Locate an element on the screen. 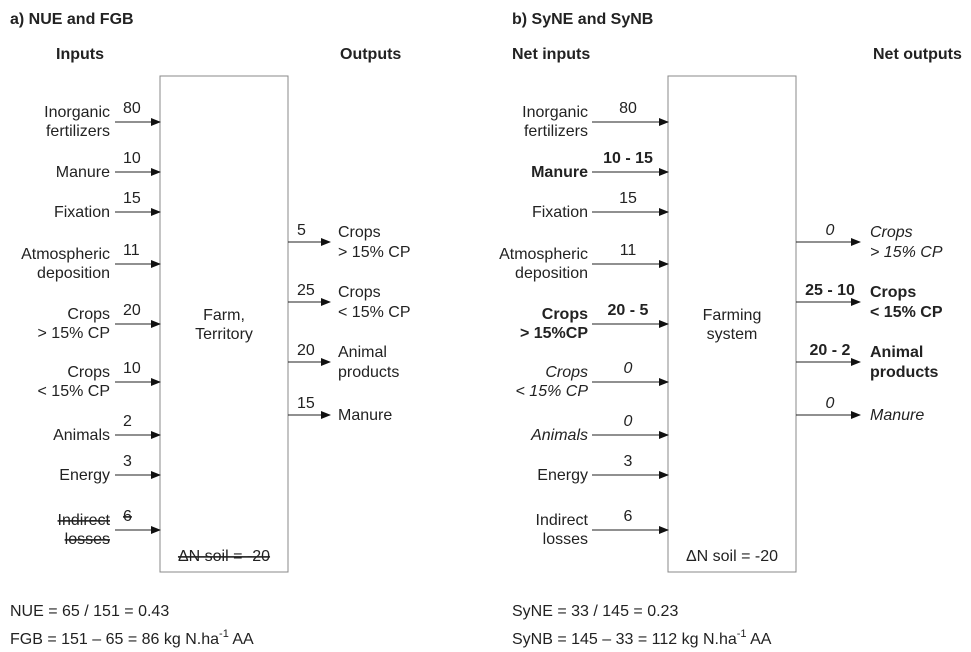 This screenshot has width=971, height=652. output-value: 5 is located at coordinates (301, 230).